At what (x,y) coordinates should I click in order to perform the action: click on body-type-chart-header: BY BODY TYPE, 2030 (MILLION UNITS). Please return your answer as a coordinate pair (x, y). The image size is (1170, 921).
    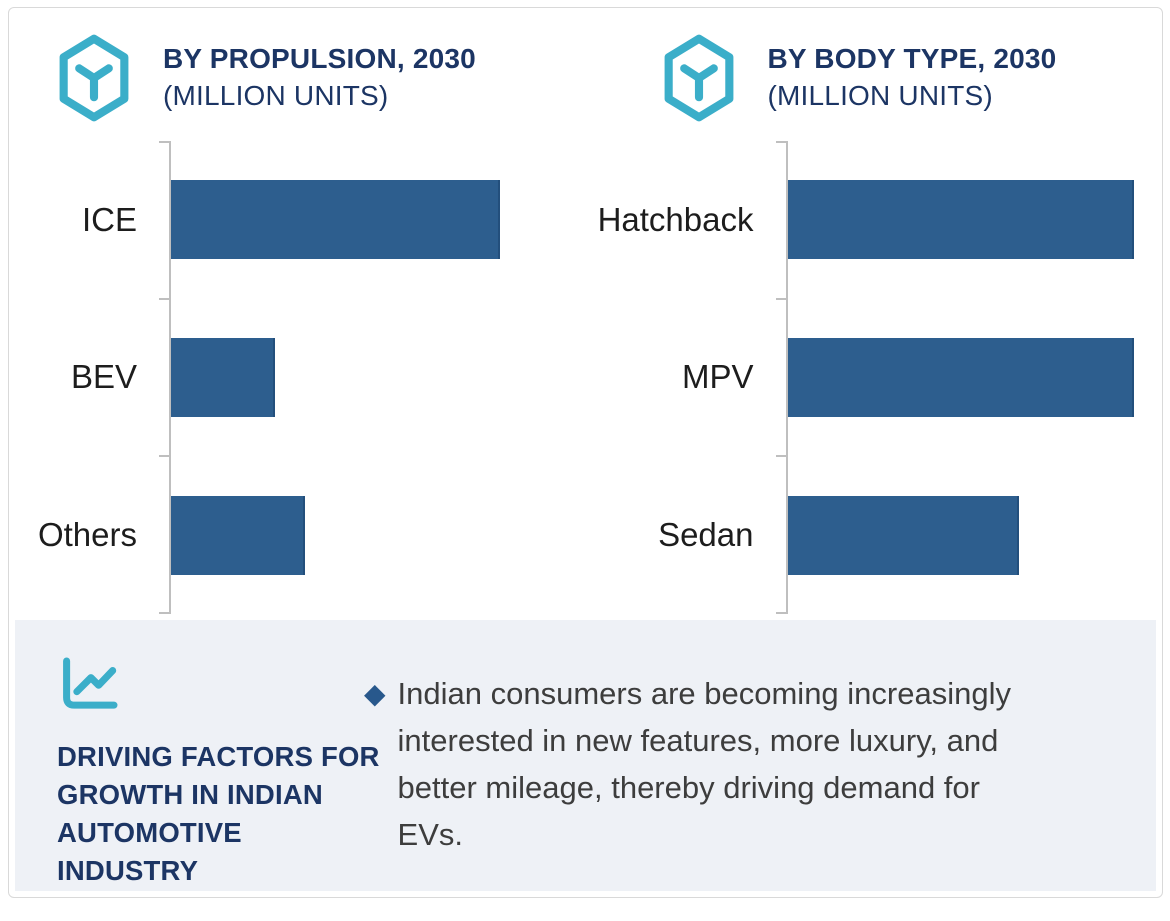
    Looking at the image, I should click on (859, 78).